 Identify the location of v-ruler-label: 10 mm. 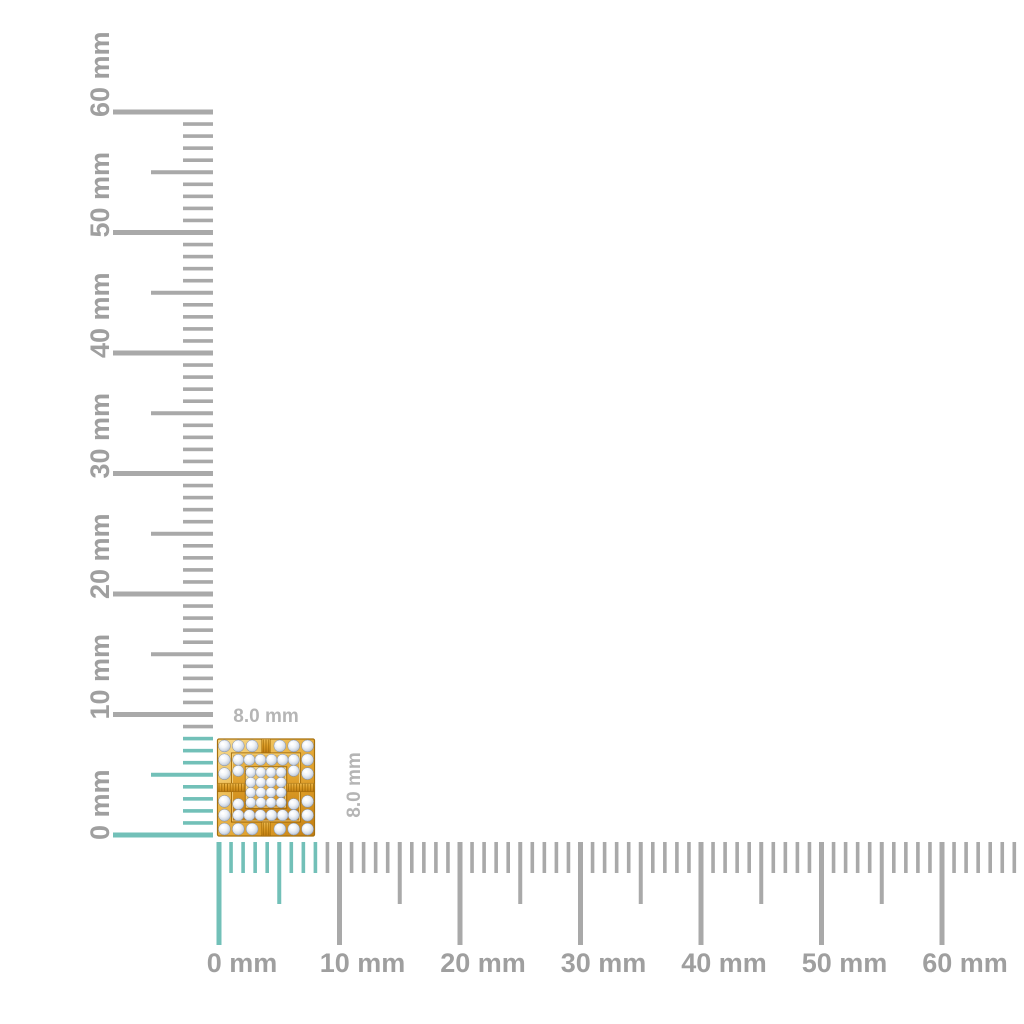
(100, 677).